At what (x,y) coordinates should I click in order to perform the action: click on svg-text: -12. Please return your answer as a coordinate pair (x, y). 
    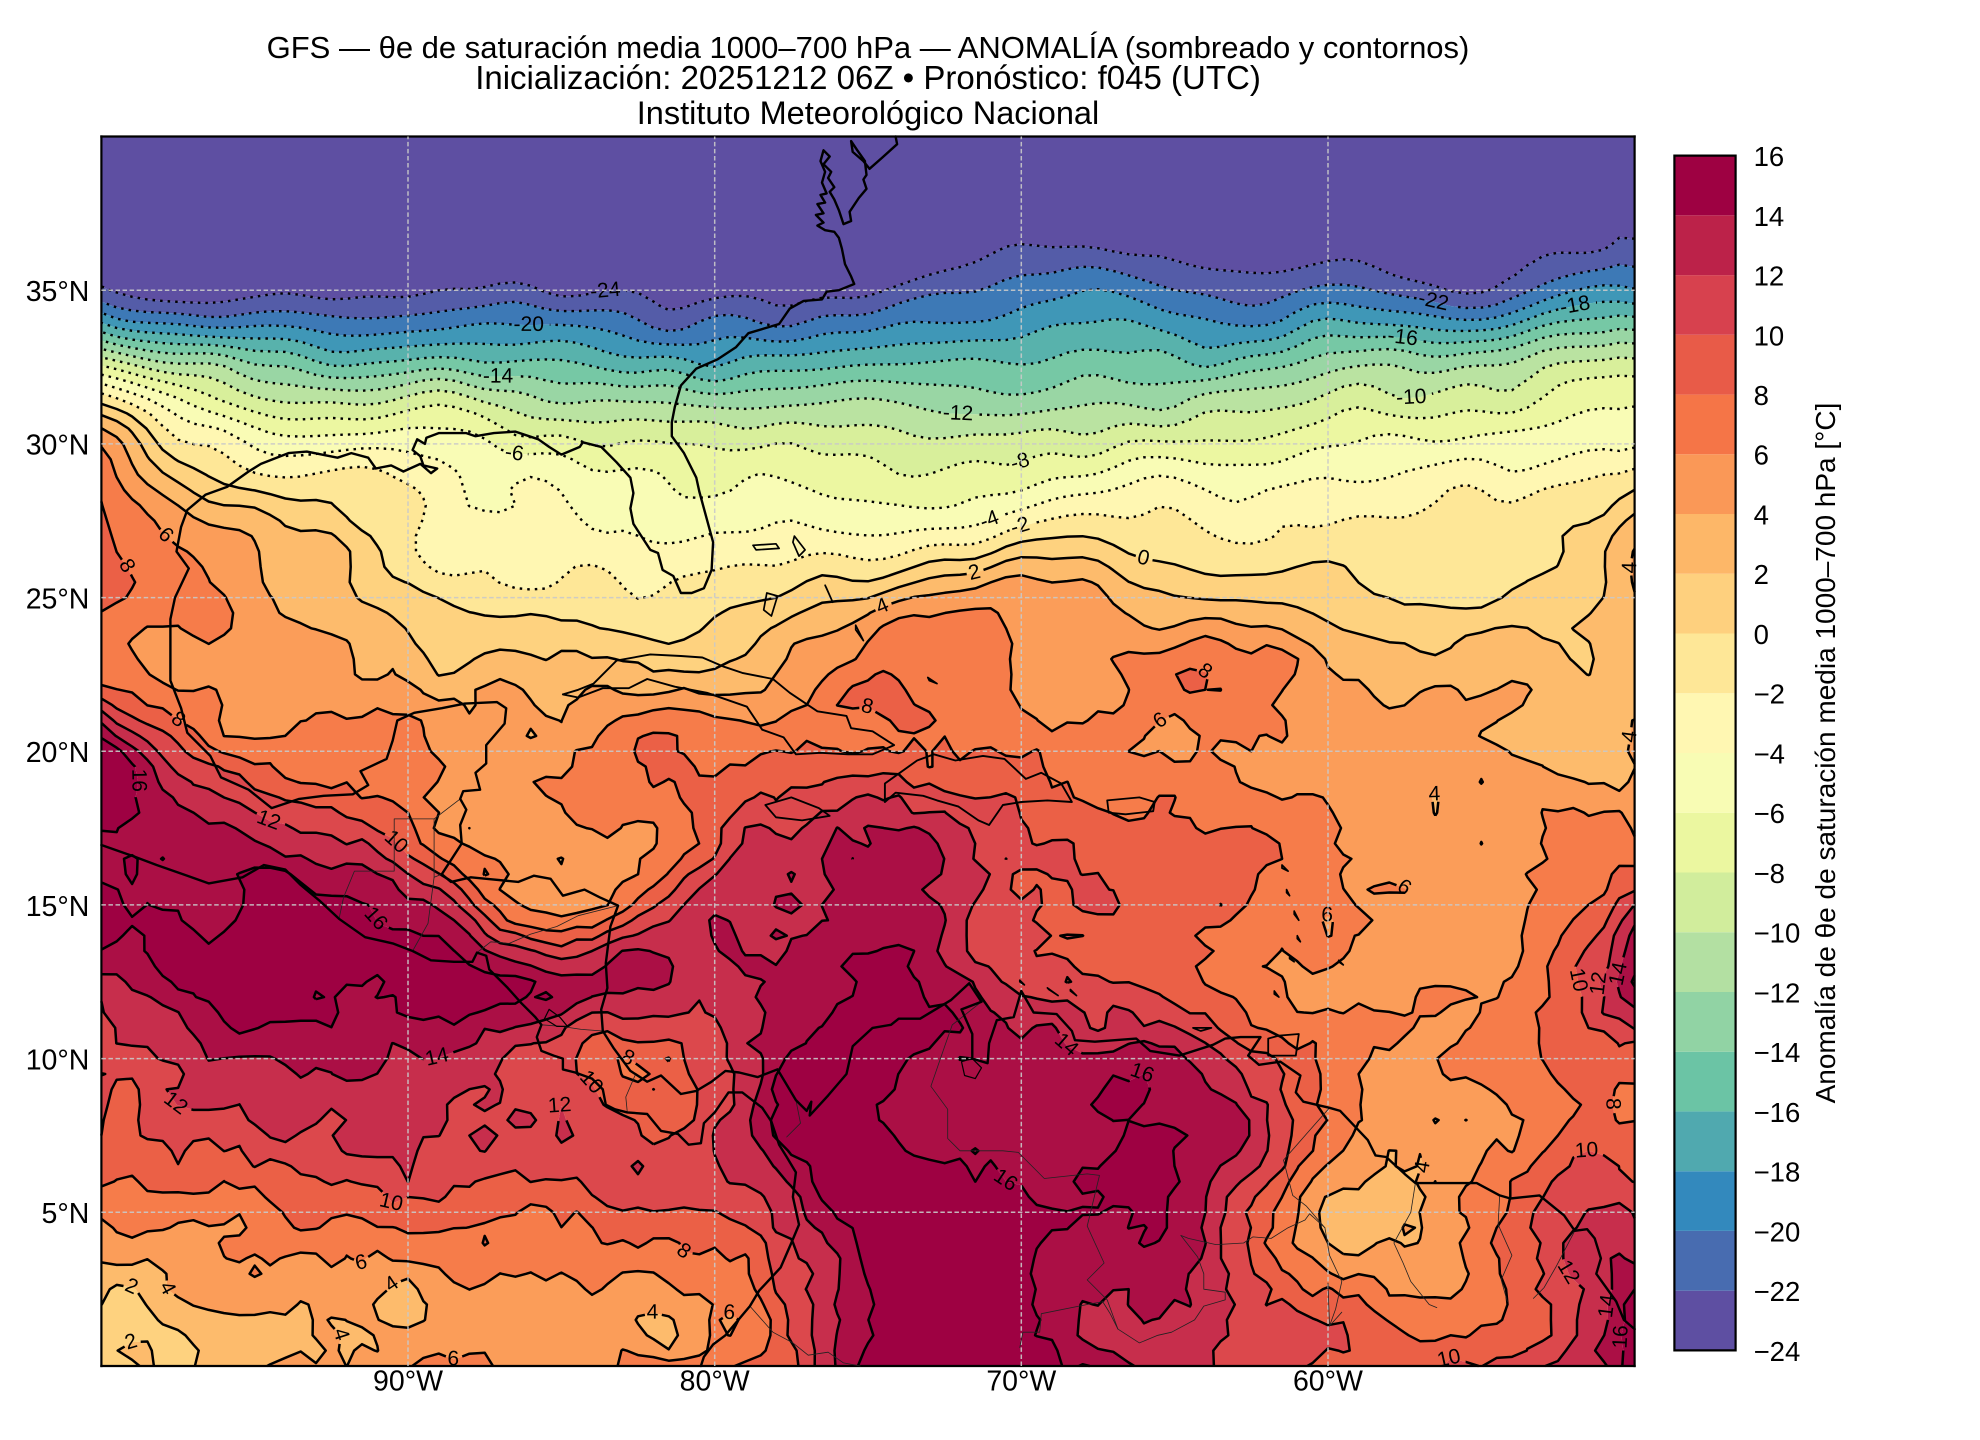
    Looking at the image, I should click on (957, 413).